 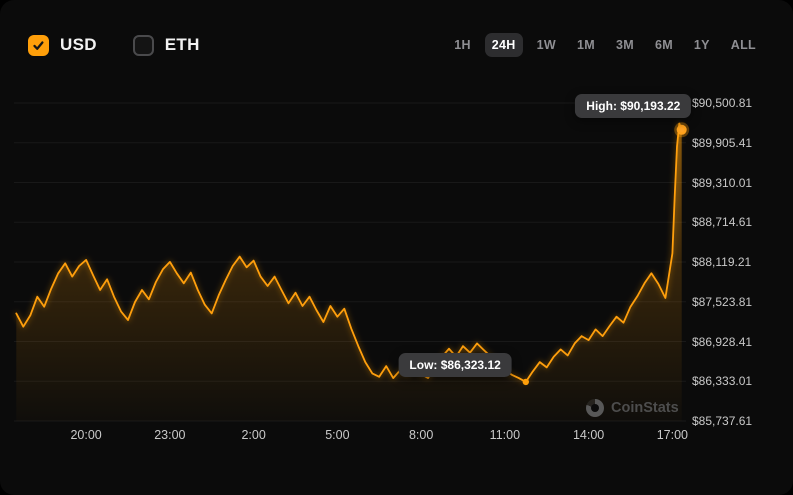 I want to click on coinstats-logo-icon, so click(x=595, y=408).